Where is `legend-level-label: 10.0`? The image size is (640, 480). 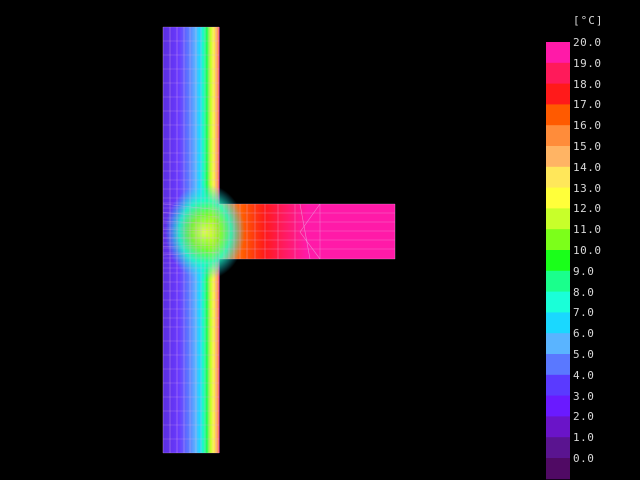 legend-level-label: 10.0 is located at coordinates (587, 250).